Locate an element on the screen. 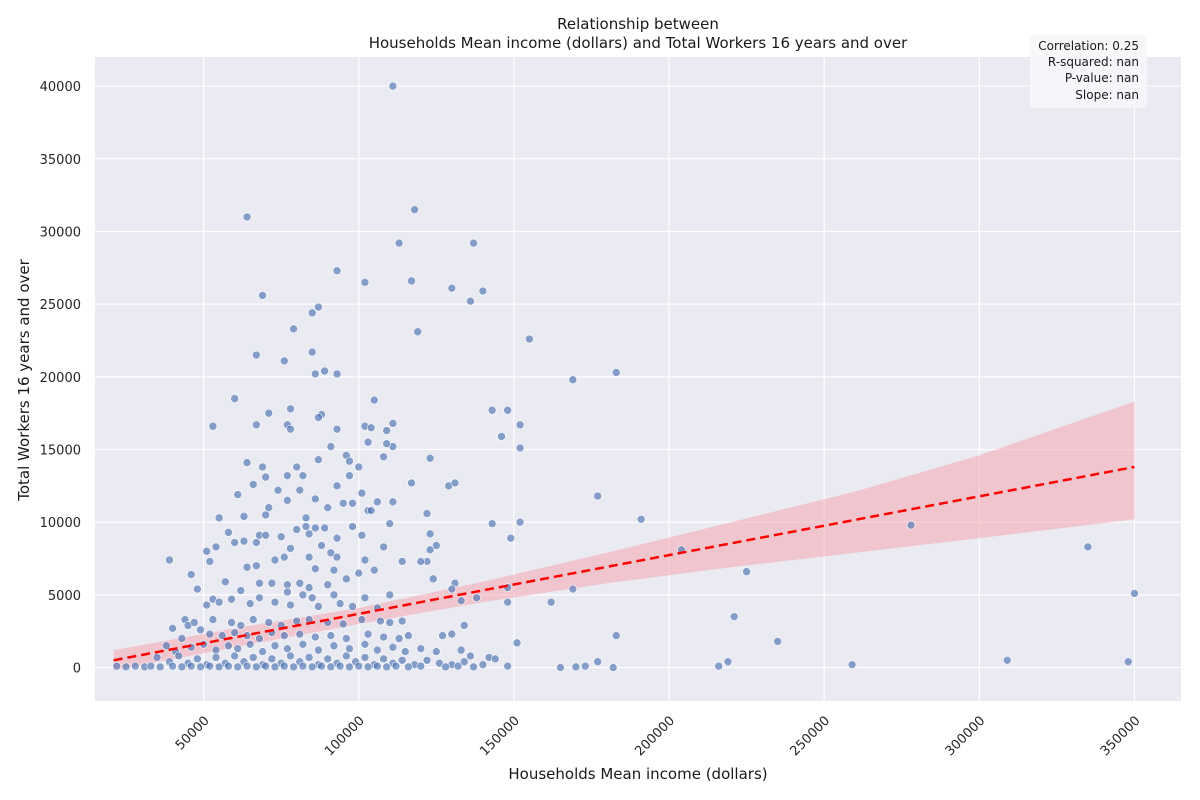 The height and width of the screenshot is (800, 1200). x-axis-label: Households Mean income (dollars) is located at coordinates (637, 774).